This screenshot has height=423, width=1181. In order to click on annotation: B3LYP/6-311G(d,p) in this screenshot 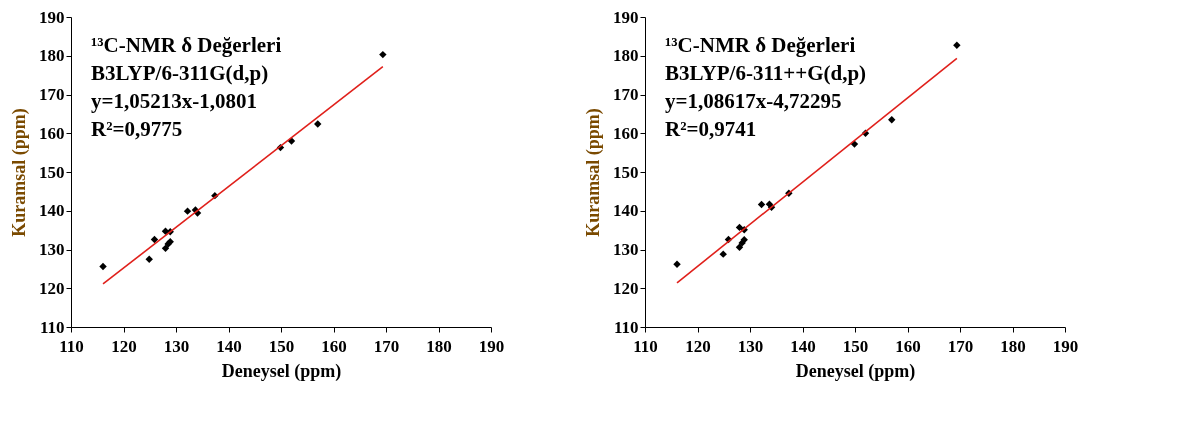, I will do `click(180, 73)`.